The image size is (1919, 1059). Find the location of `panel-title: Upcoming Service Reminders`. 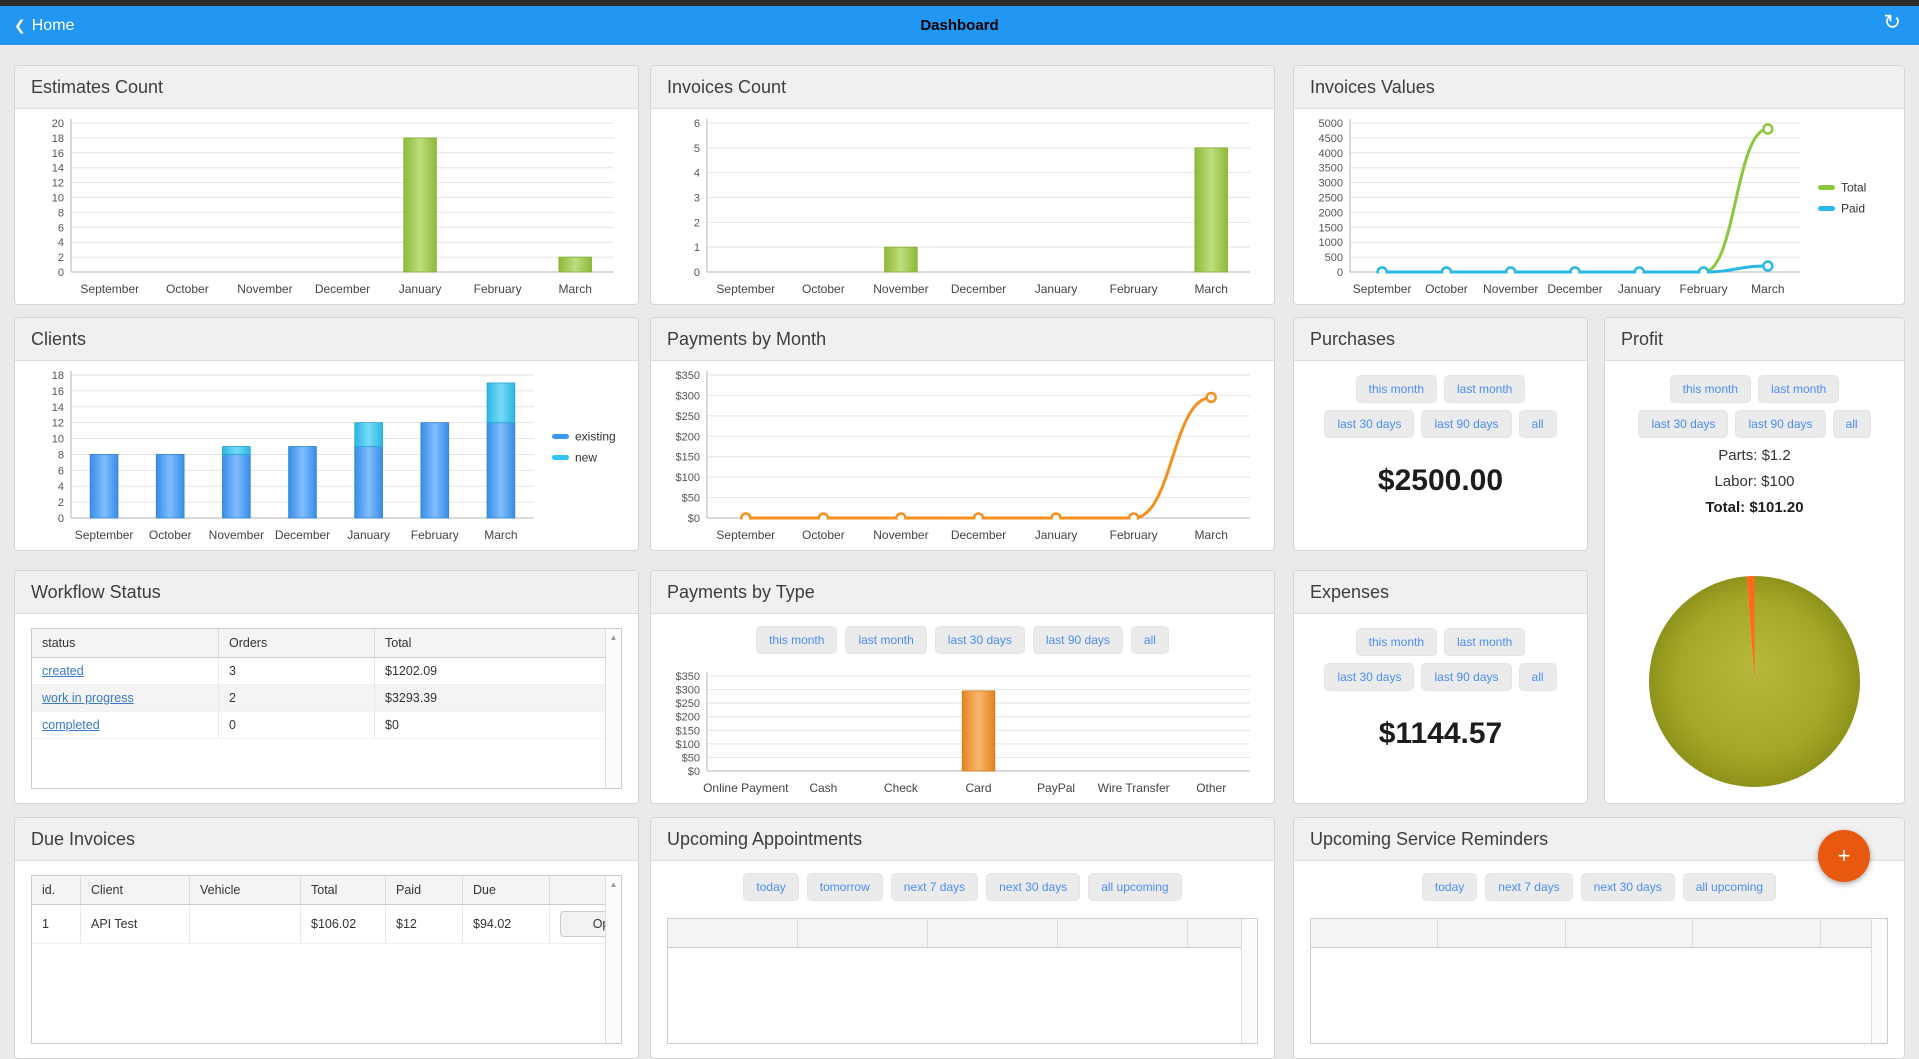

panel-title: Upcoming Service Reminders is located at coordinates (1599, 839).